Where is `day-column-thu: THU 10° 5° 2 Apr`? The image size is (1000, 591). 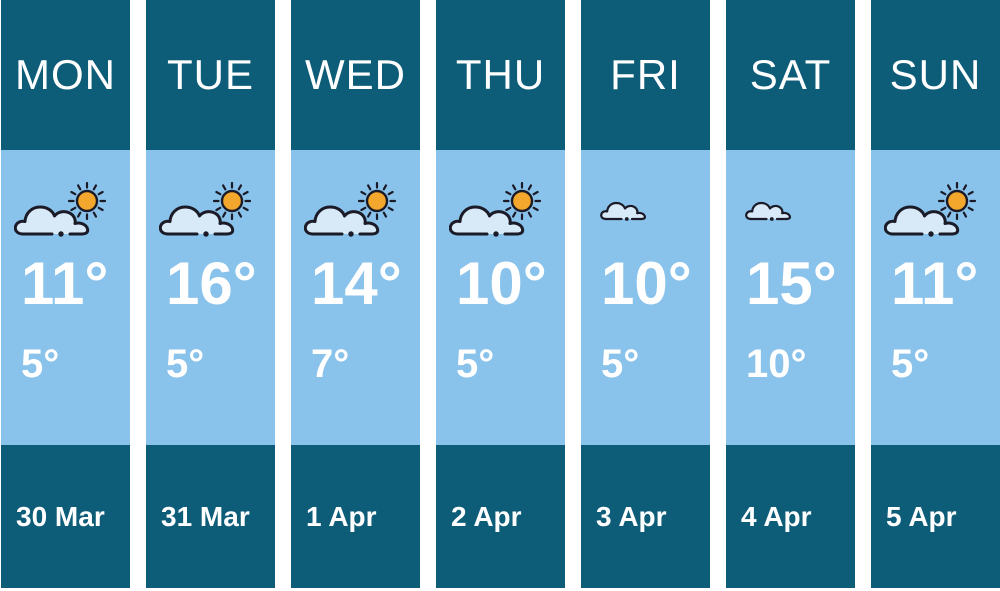
day-column-thu: THU 10° 5° 2 Apr is located at coordinates (500, 294).